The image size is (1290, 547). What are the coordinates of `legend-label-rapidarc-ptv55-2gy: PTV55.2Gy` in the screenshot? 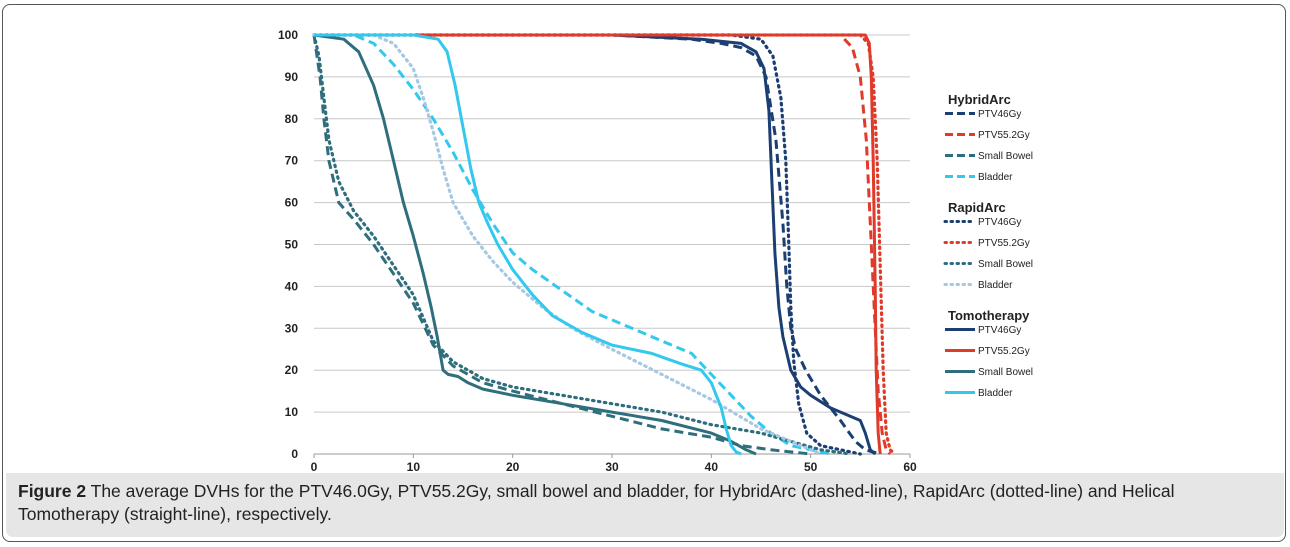 It's located at (1004, 243).